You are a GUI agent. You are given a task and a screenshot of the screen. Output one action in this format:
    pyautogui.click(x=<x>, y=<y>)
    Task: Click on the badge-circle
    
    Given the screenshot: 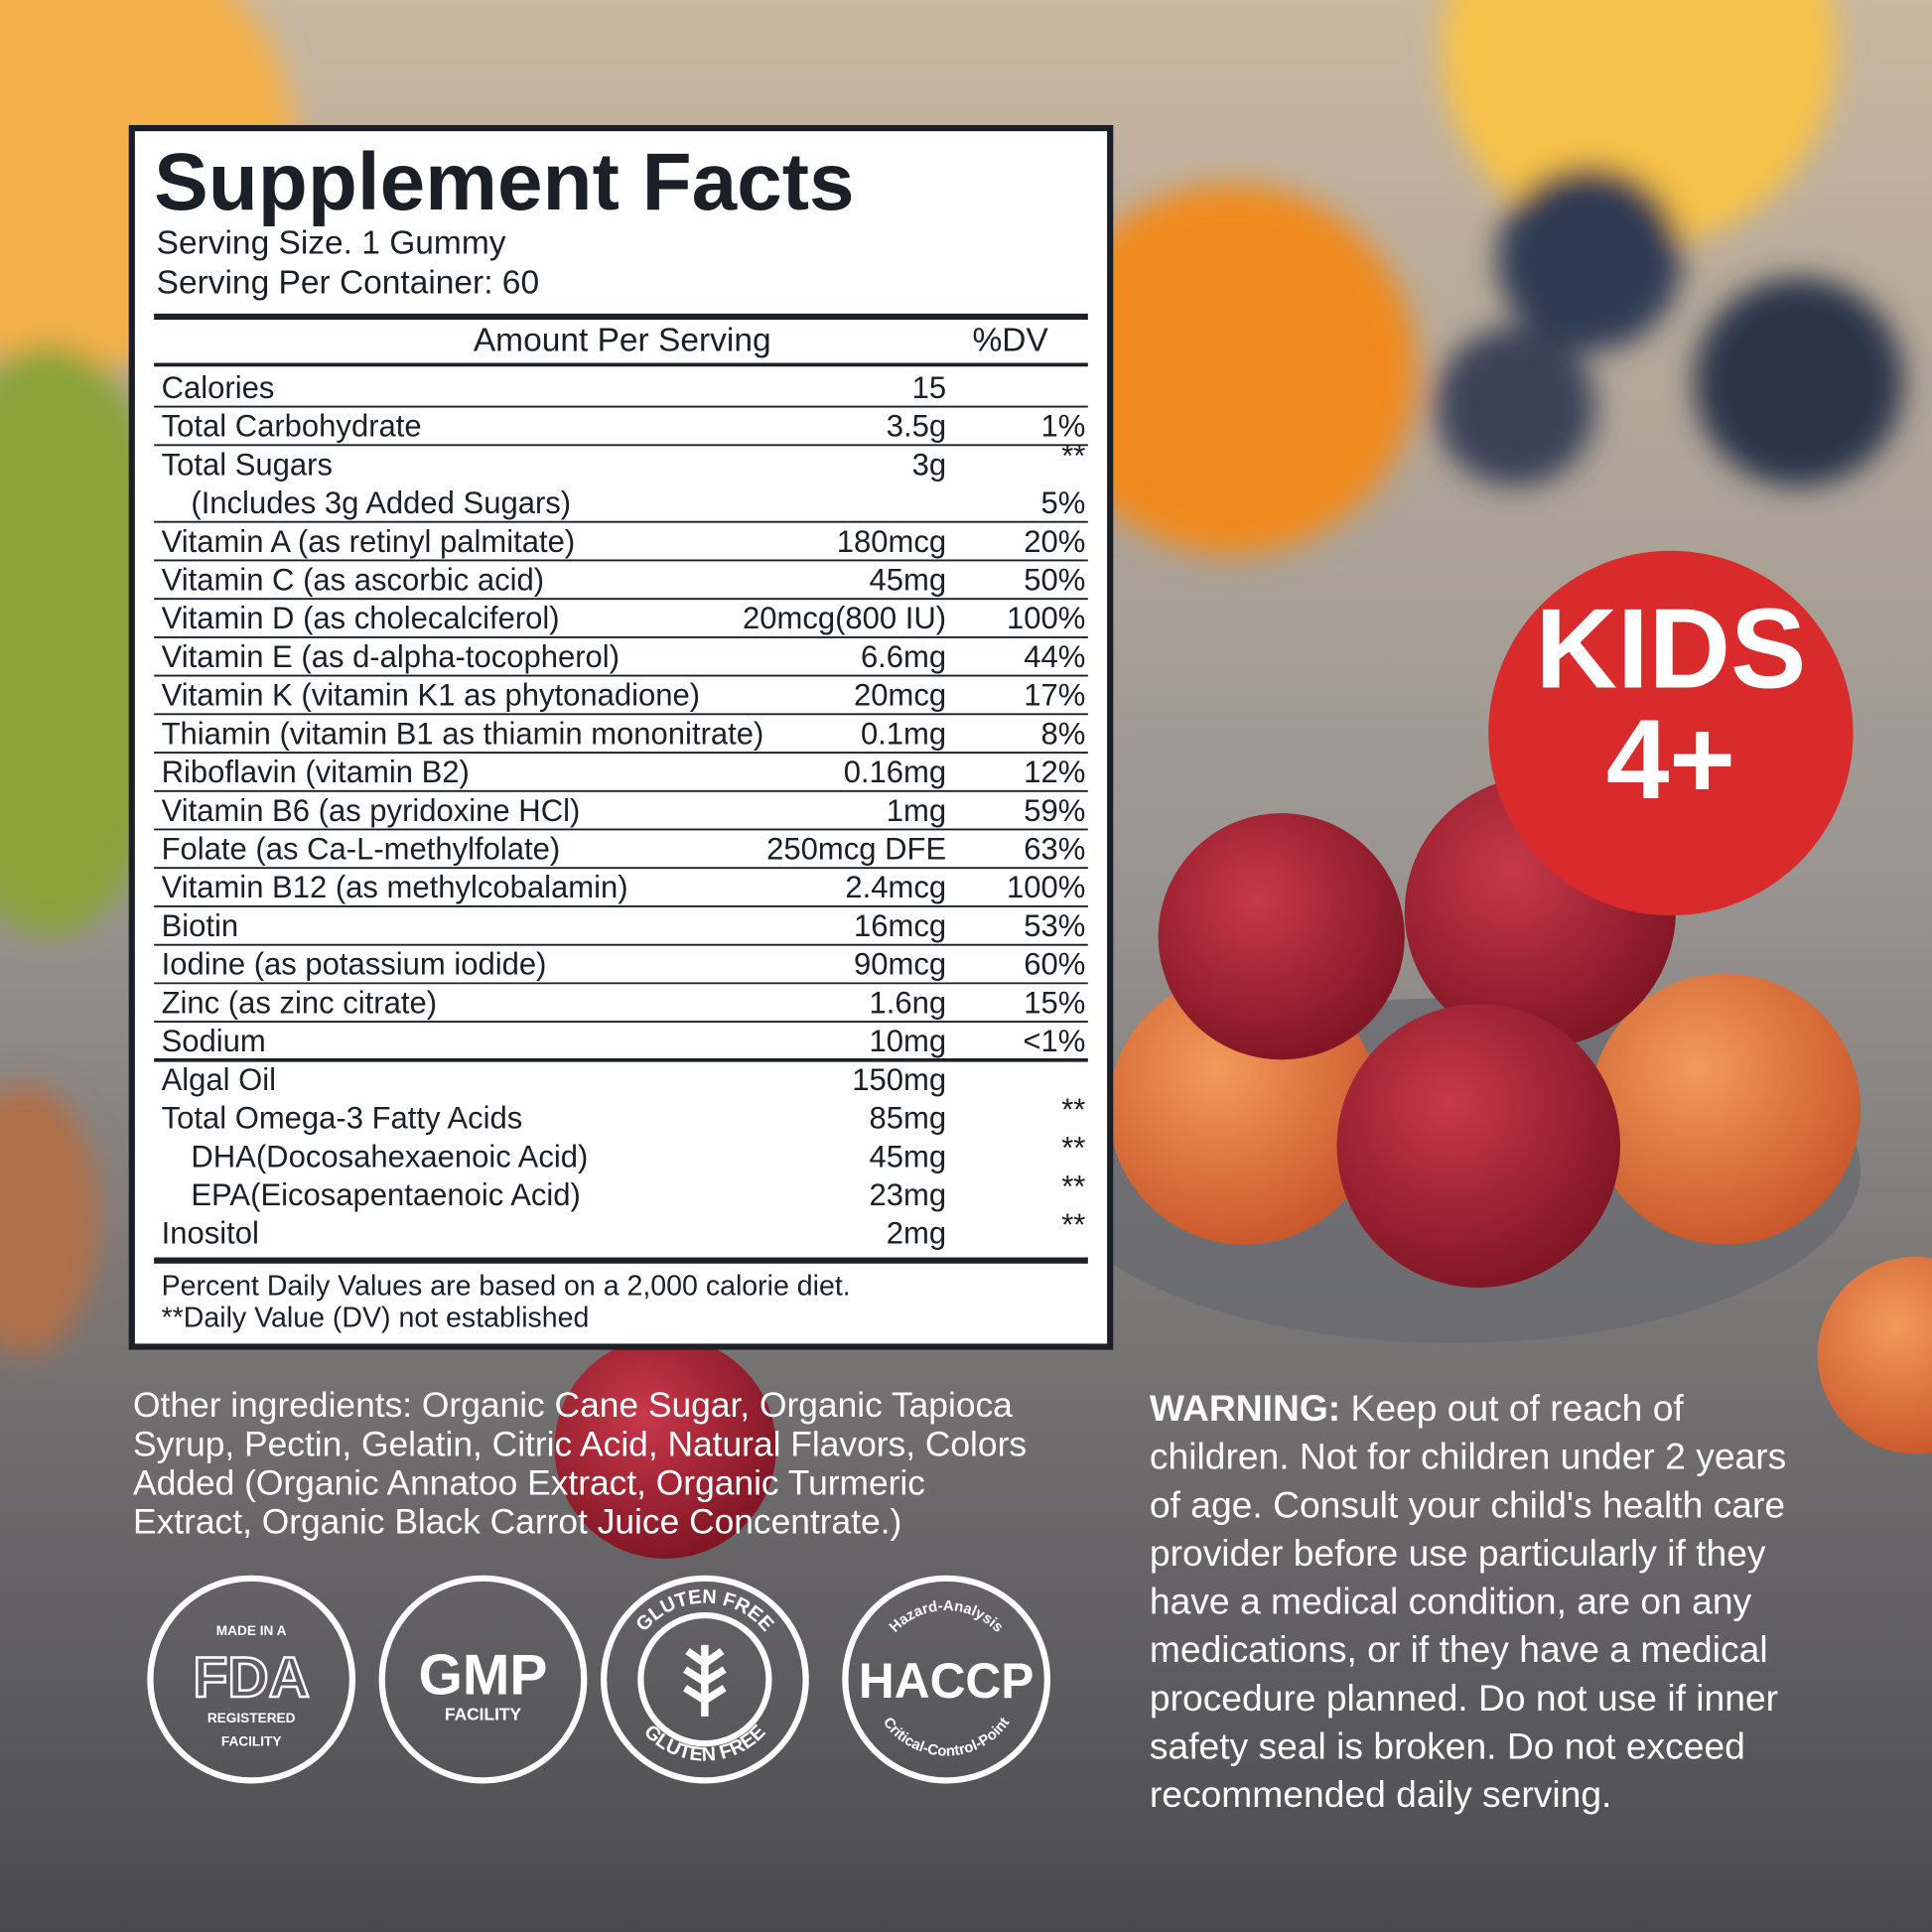 What is the action you would take?
    pyautogui.click(x=1671, y=733)
    